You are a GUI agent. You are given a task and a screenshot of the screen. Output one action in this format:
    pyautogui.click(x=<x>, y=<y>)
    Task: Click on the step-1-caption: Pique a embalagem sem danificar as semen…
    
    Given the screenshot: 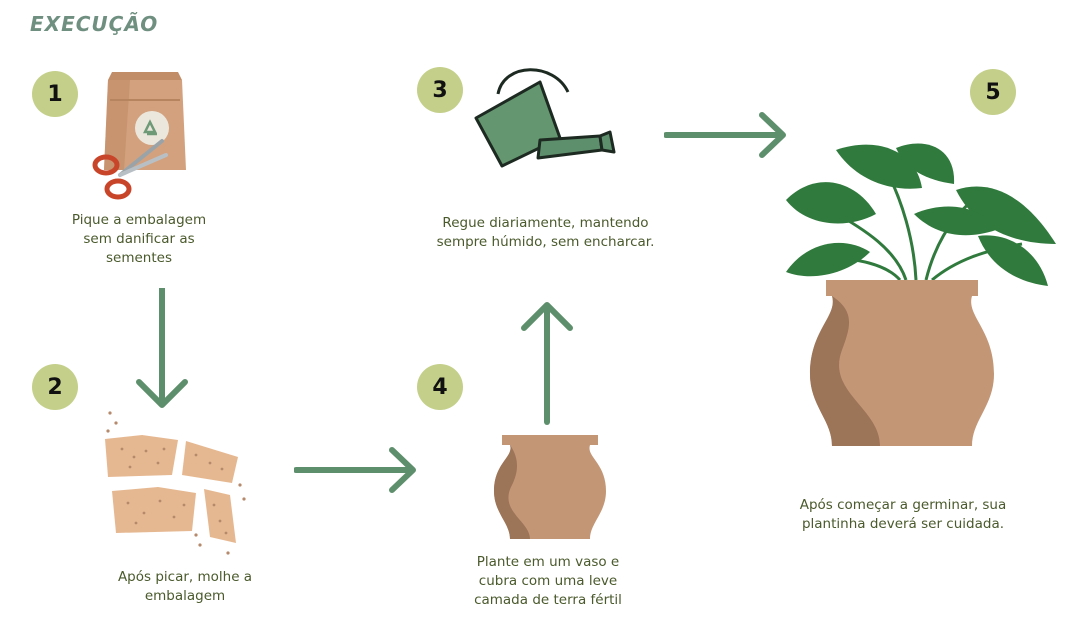 What is the action you would take?
    pyautogui.click(x=139, y=239)
    